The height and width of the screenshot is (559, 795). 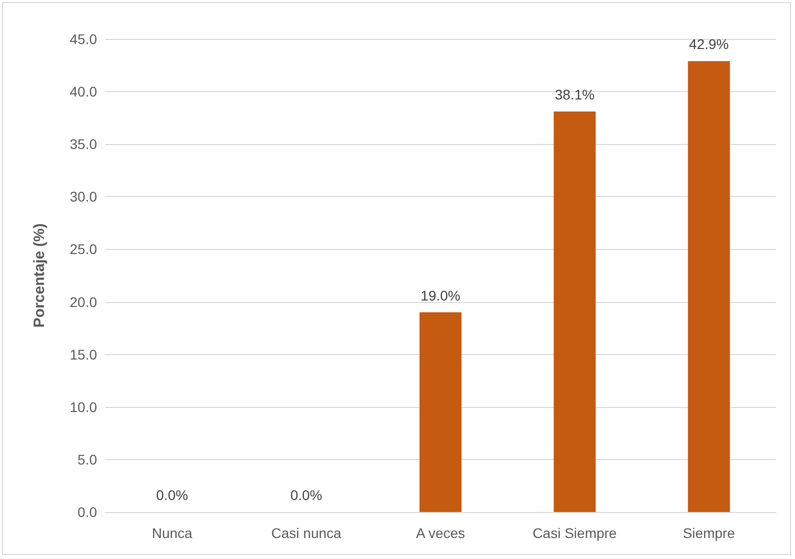 I want to click on data-label: 19.0%, so click(x=440, y=295).